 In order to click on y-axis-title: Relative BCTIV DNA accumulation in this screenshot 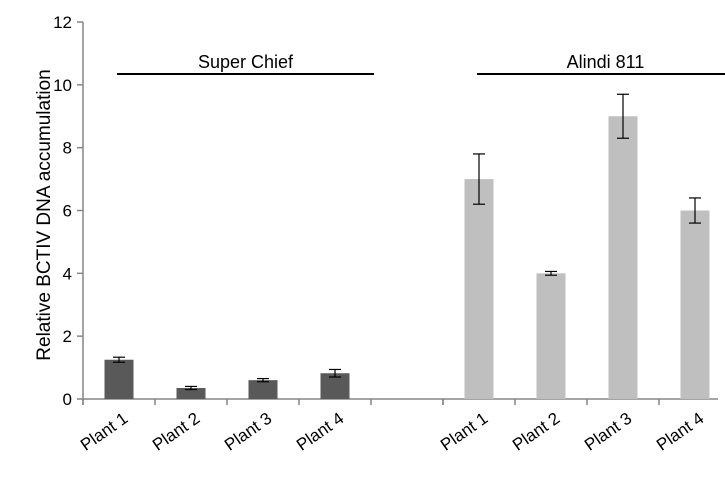, I will do `click(44, 214)`.